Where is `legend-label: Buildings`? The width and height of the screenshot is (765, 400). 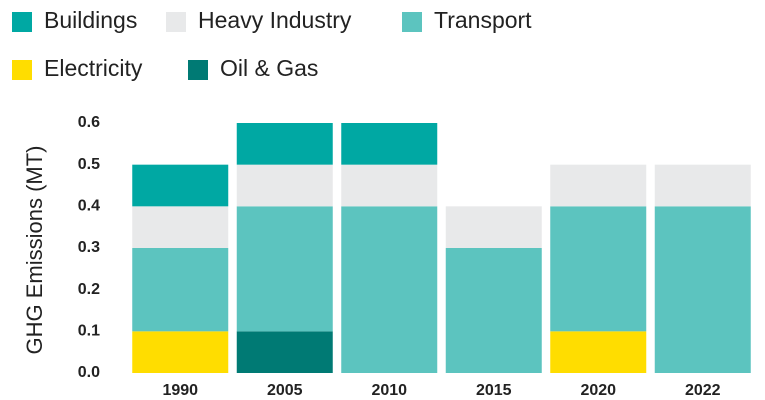
legend-label: Buildings is located at coordinates (90, 20).